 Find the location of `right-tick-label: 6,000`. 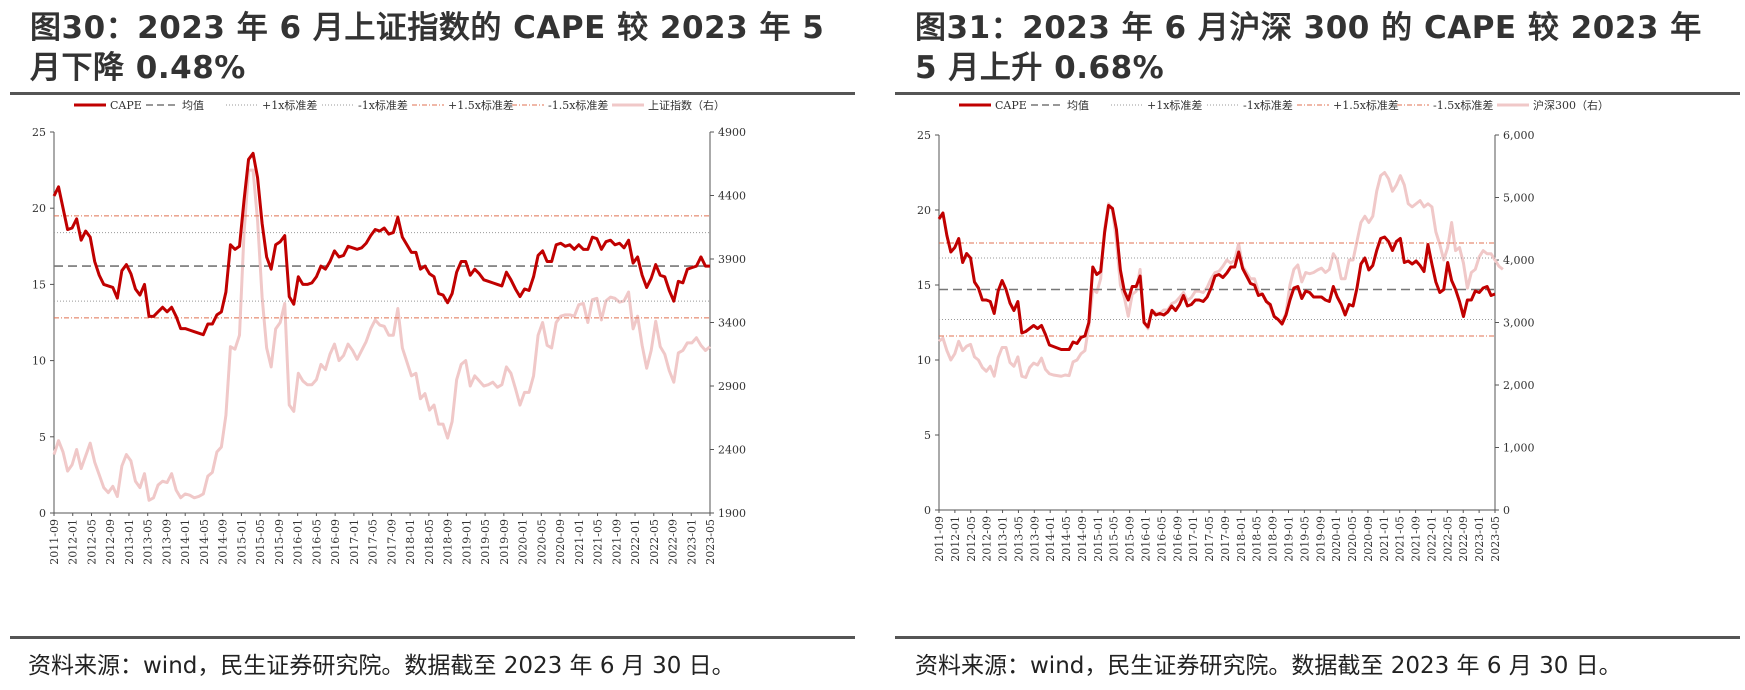

right-tick-label: 6,000 is located at coordinates (1519, 135).